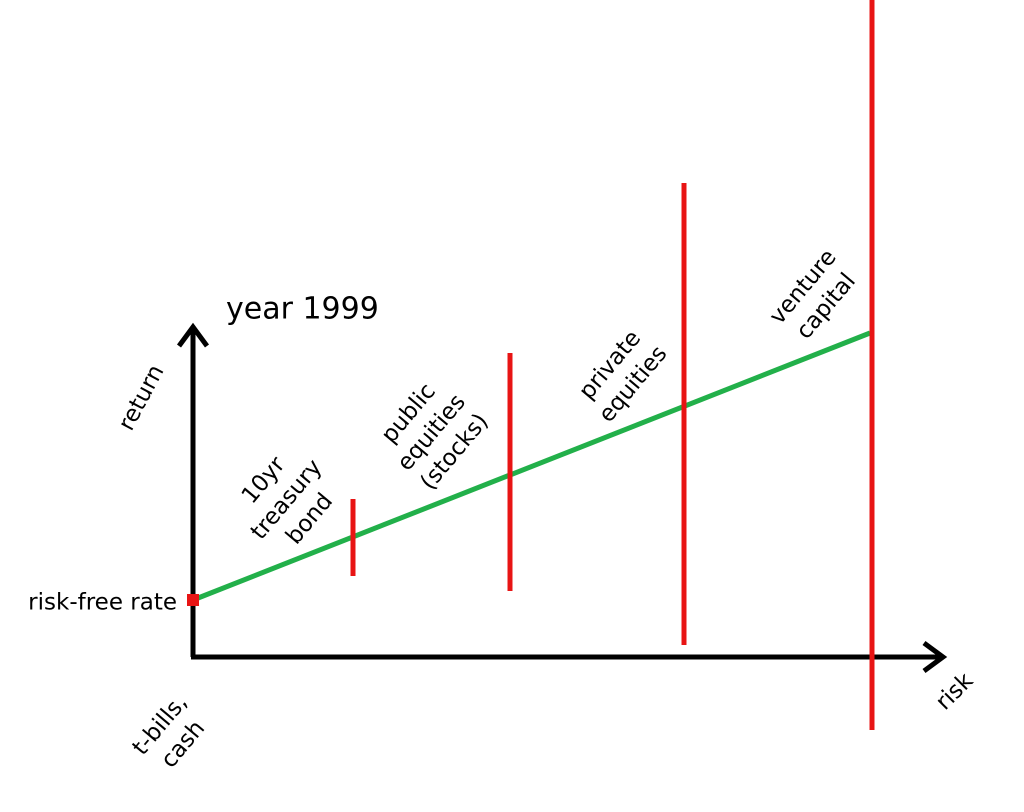 The image size is (1024, 812). I want to click on risk-free-label: risk-free rate, so click(102, 603).